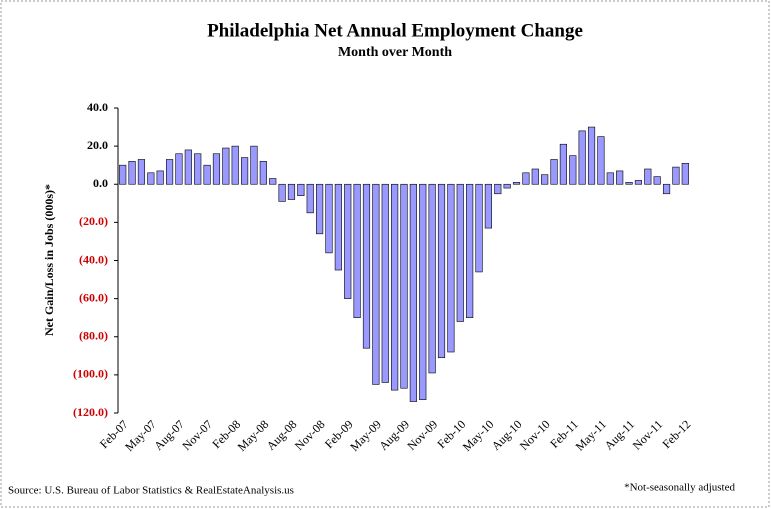 Image resolution: width=771 pixels, height=509 pixels. What do you see at coordinates (100, 183) in the screenshot?
I see `y-tick-label: 0.0` at bounding box center [100, 183].